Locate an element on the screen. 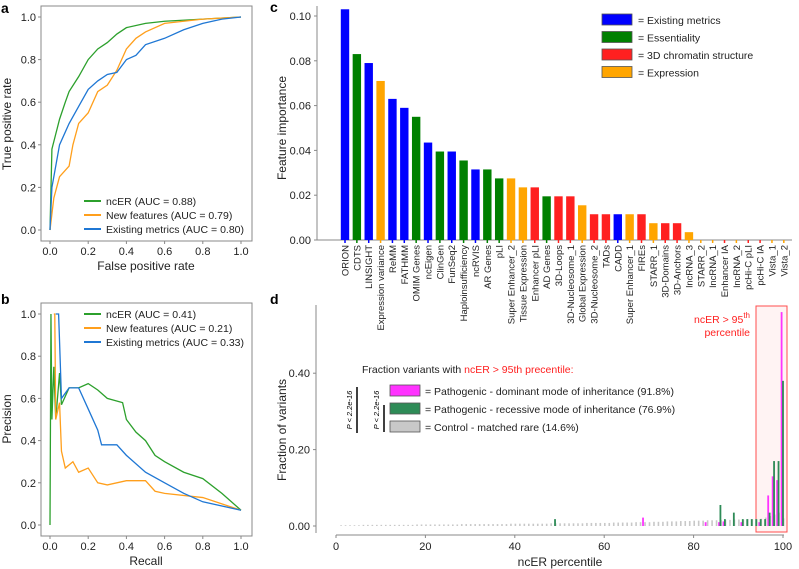 The height and width of the screenshot is (569, 799). bar-3d-loops is located at coordinates (558, 218).